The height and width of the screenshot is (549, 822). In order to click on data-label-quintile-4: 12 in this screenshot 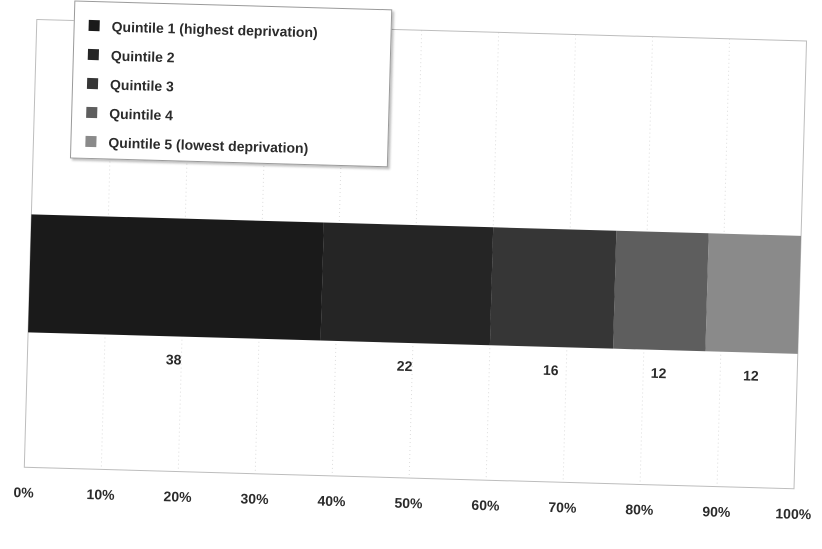, I will do `click(659, 373)`.